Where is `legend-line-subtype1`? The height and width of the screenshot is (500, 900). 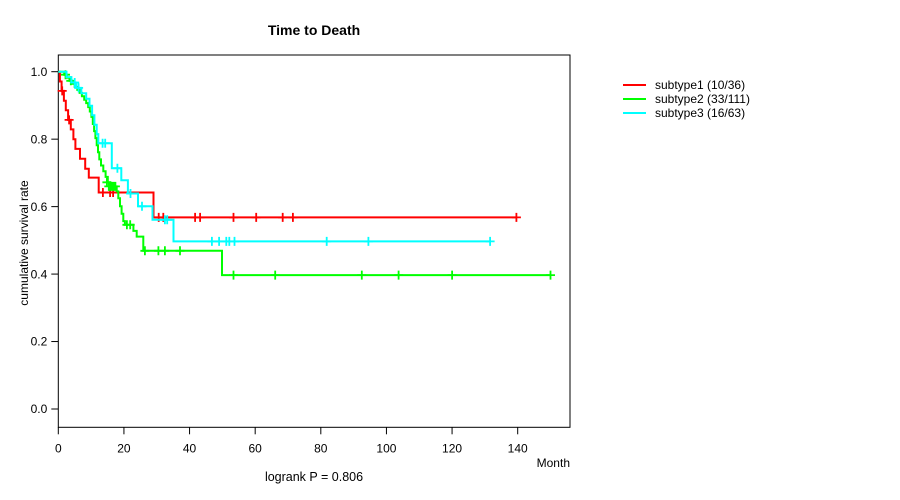 legend-line-subtype1 is located at coordinates (634, 85).